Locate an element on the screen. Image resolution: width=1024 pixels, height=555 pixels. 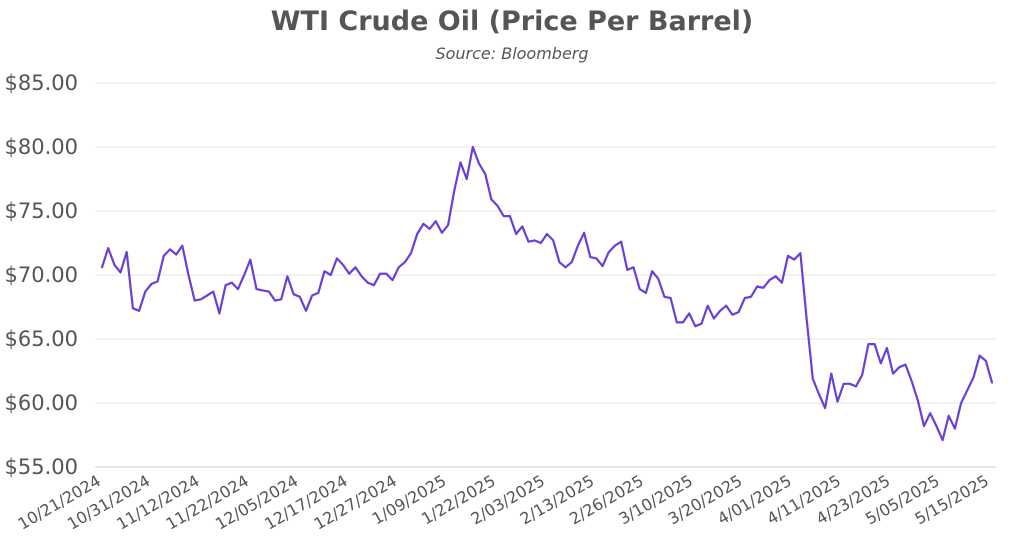
y-tick-label: $80.00 is located at coordinates (41, 147).